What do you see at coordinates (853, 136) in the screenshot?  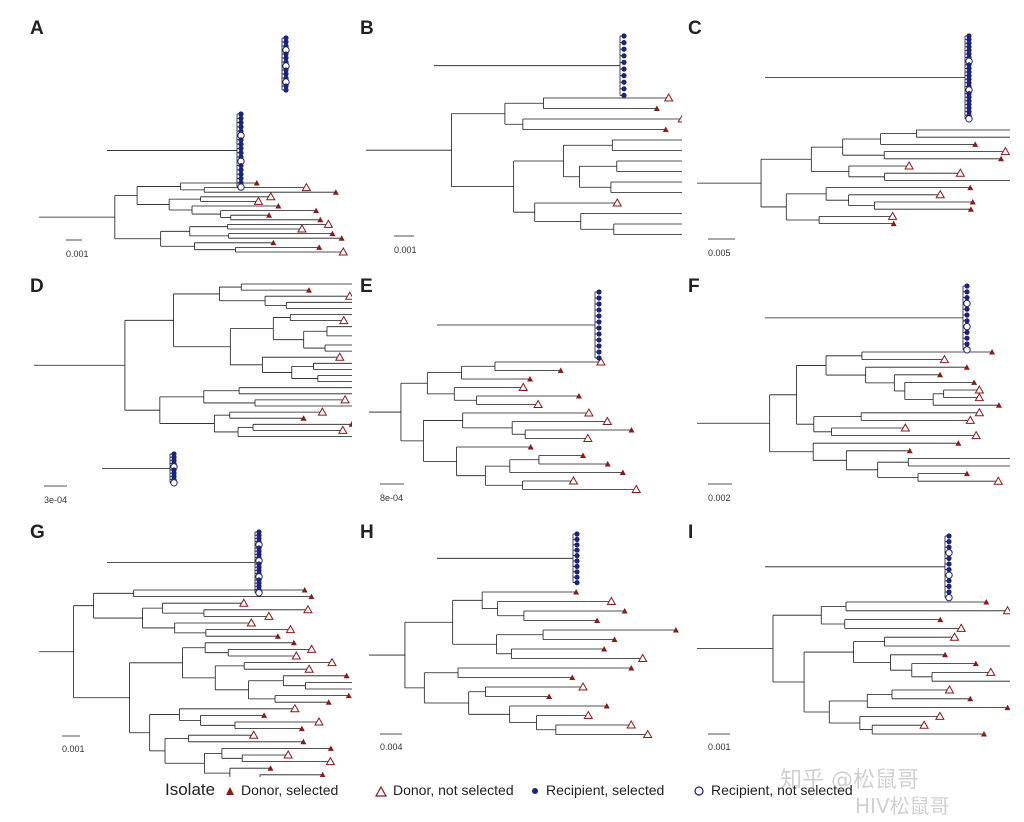 I see `tree-c` at bounding box center [853, 136].